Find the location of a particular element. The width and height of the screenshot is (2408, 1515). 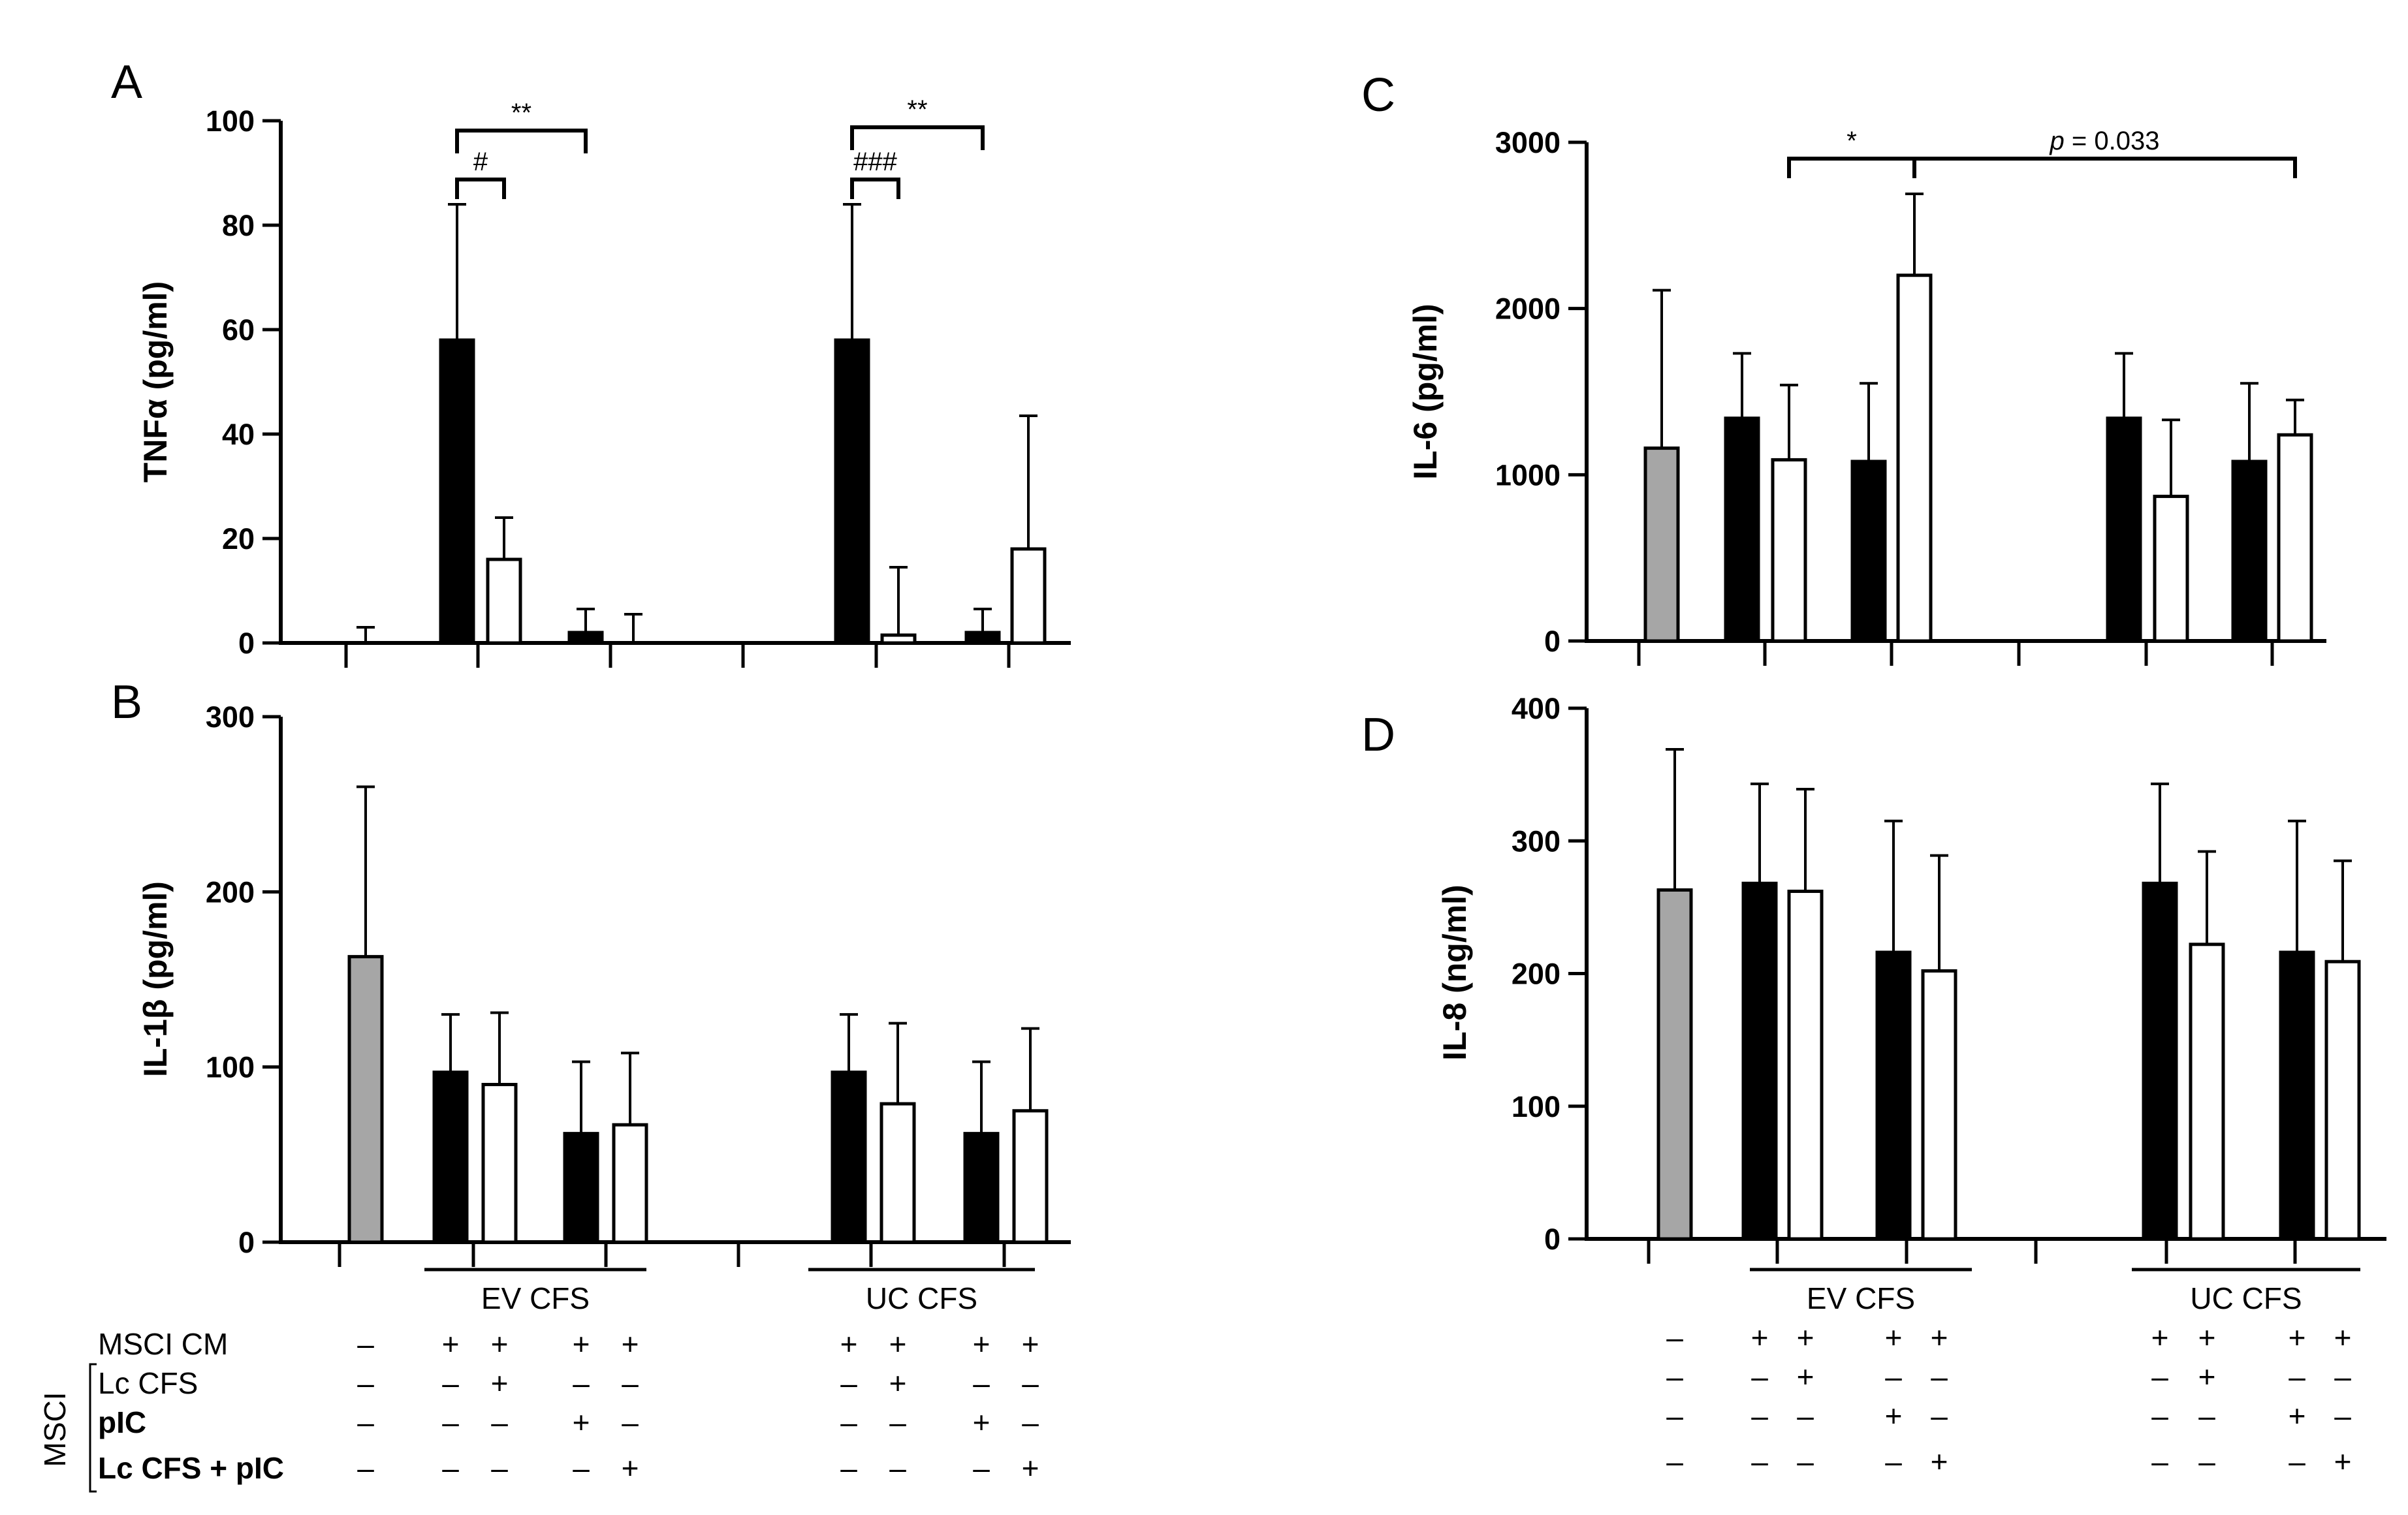

y-tick-label: 1000 is located at coordinates (1527, 475).